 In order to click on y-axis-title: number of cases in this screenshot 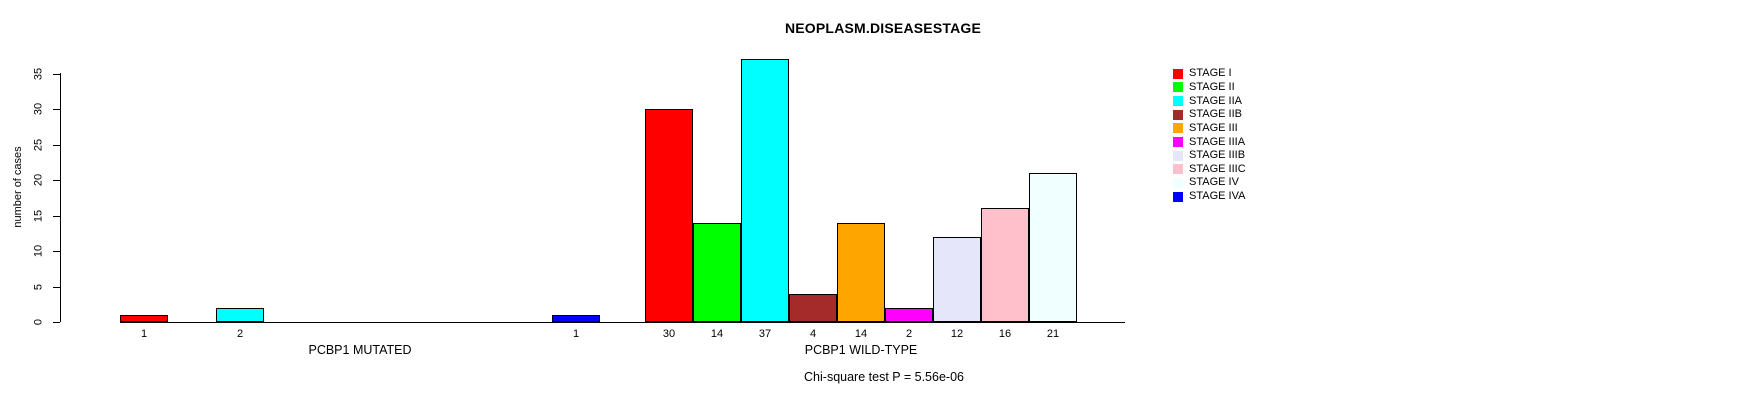, I will do `click(18, 187)`.